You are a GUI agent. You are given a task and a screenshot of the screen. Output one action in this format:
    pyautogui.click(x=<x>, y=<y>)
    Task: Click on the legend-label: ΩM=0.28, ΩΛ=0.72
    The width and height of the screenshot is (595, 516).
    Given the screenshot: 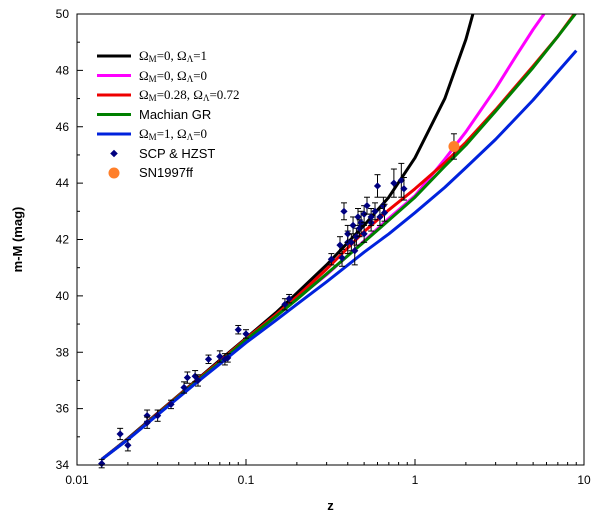 What is the action you would take?
    pyautogui.click(x=189, y=95)
    